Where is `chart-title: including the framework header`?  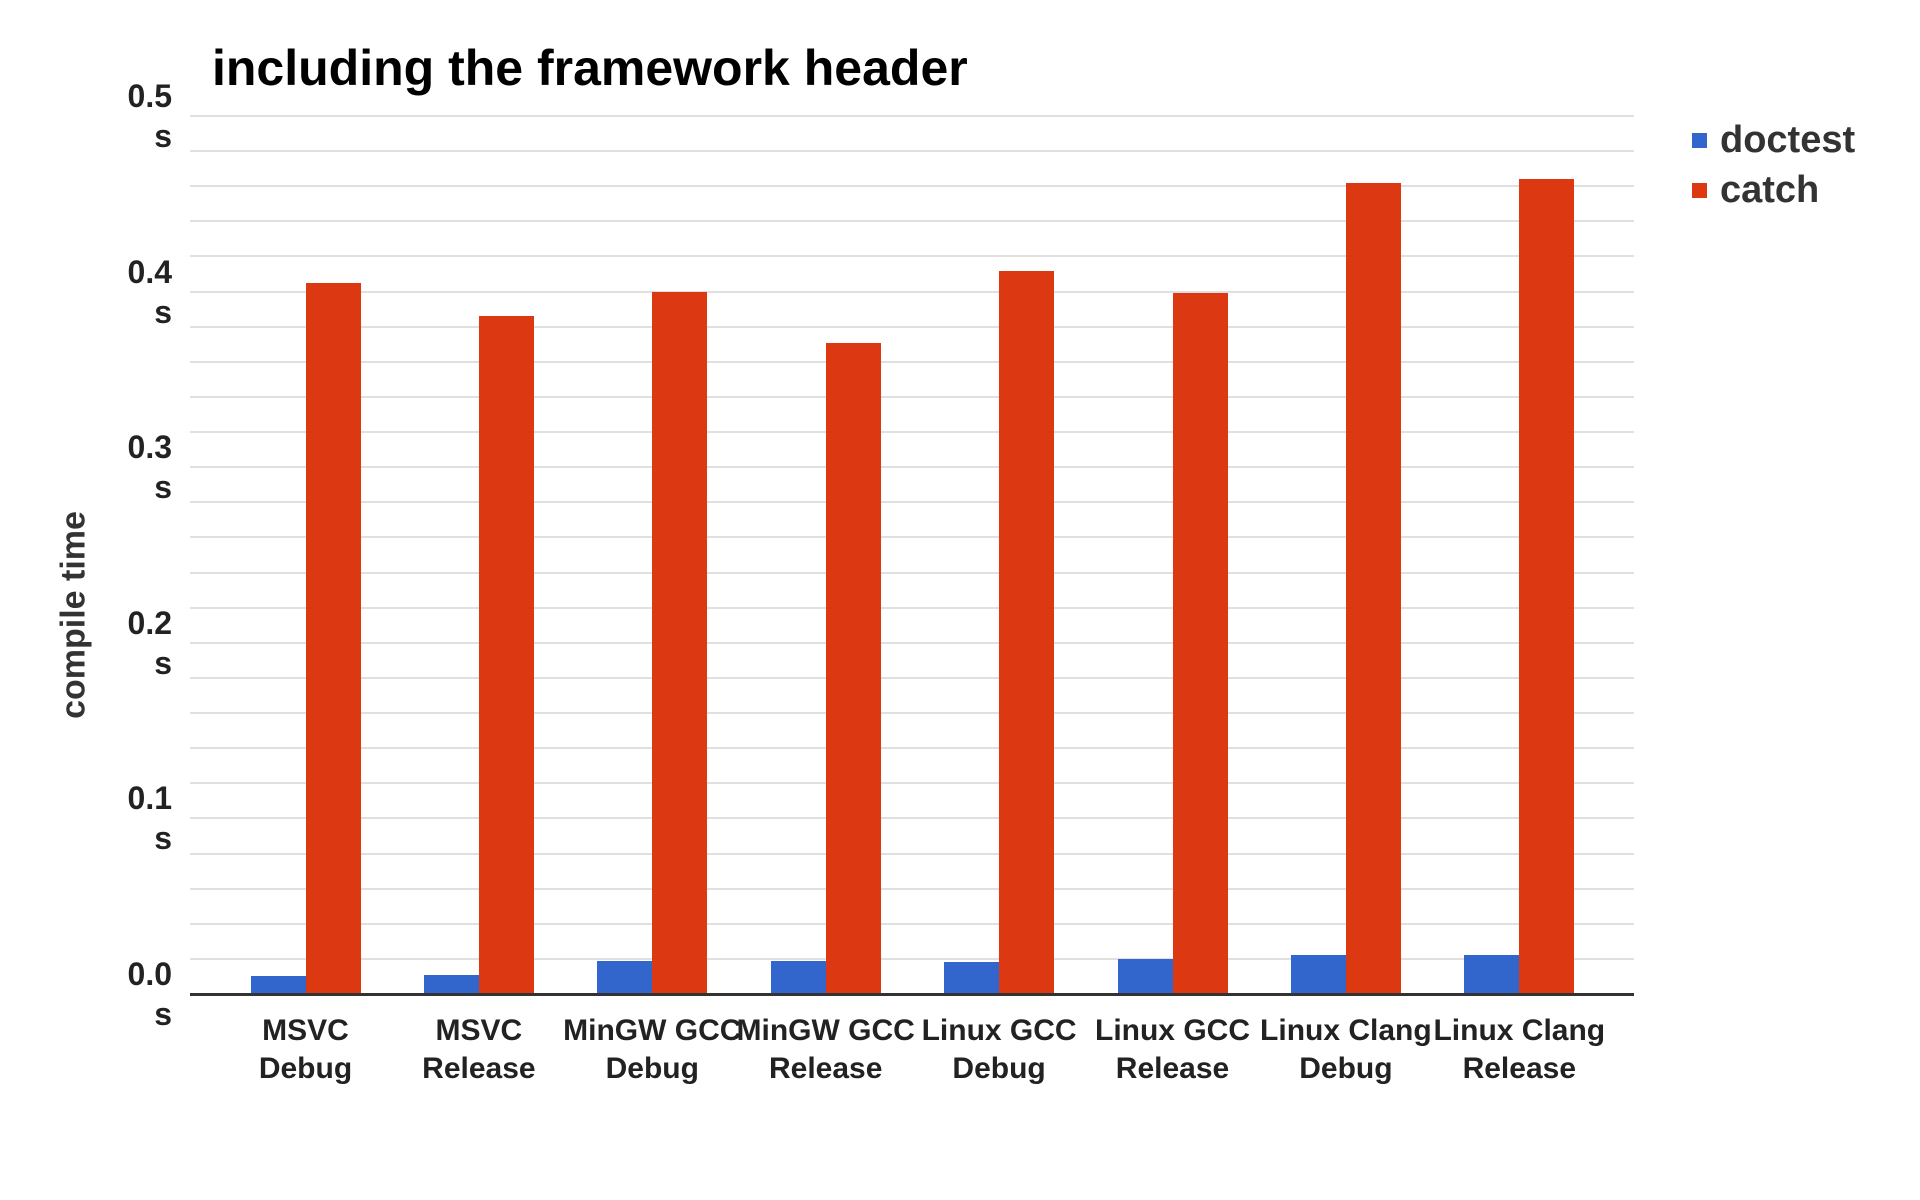 chart-title: including the framework header is located at coordinates (590, 68).